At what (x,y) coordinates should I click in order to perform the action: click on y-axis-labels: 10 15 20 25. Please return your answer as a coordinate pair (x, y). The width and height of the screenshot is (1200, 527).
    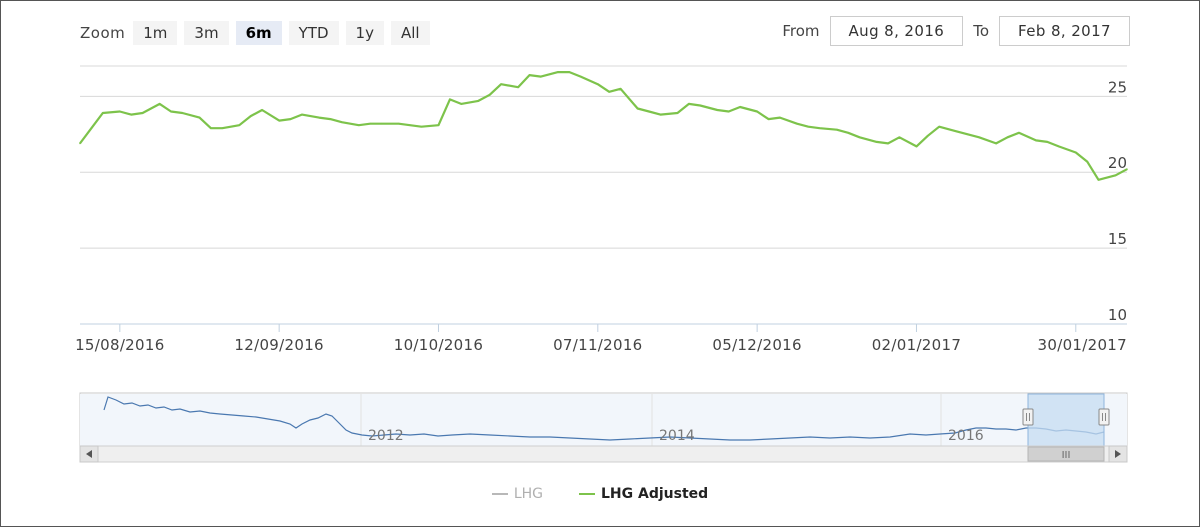
    Looking at the image, I should click on (1117, 201).